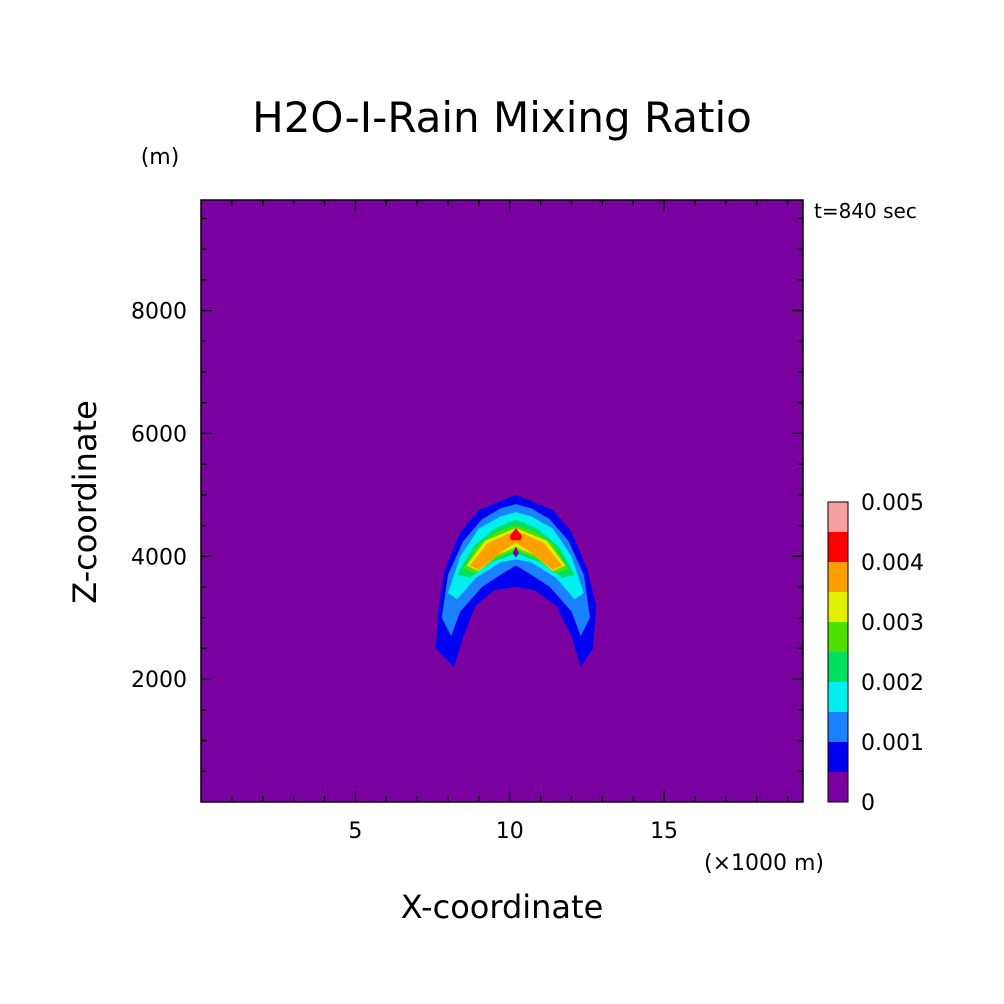 Image resolution: width=1004 pixels, height=1004 pixels. Describe the element at coordinates (85, 502) in the screenshot. I see `y-axis-label: Z-coordinate` at that location.